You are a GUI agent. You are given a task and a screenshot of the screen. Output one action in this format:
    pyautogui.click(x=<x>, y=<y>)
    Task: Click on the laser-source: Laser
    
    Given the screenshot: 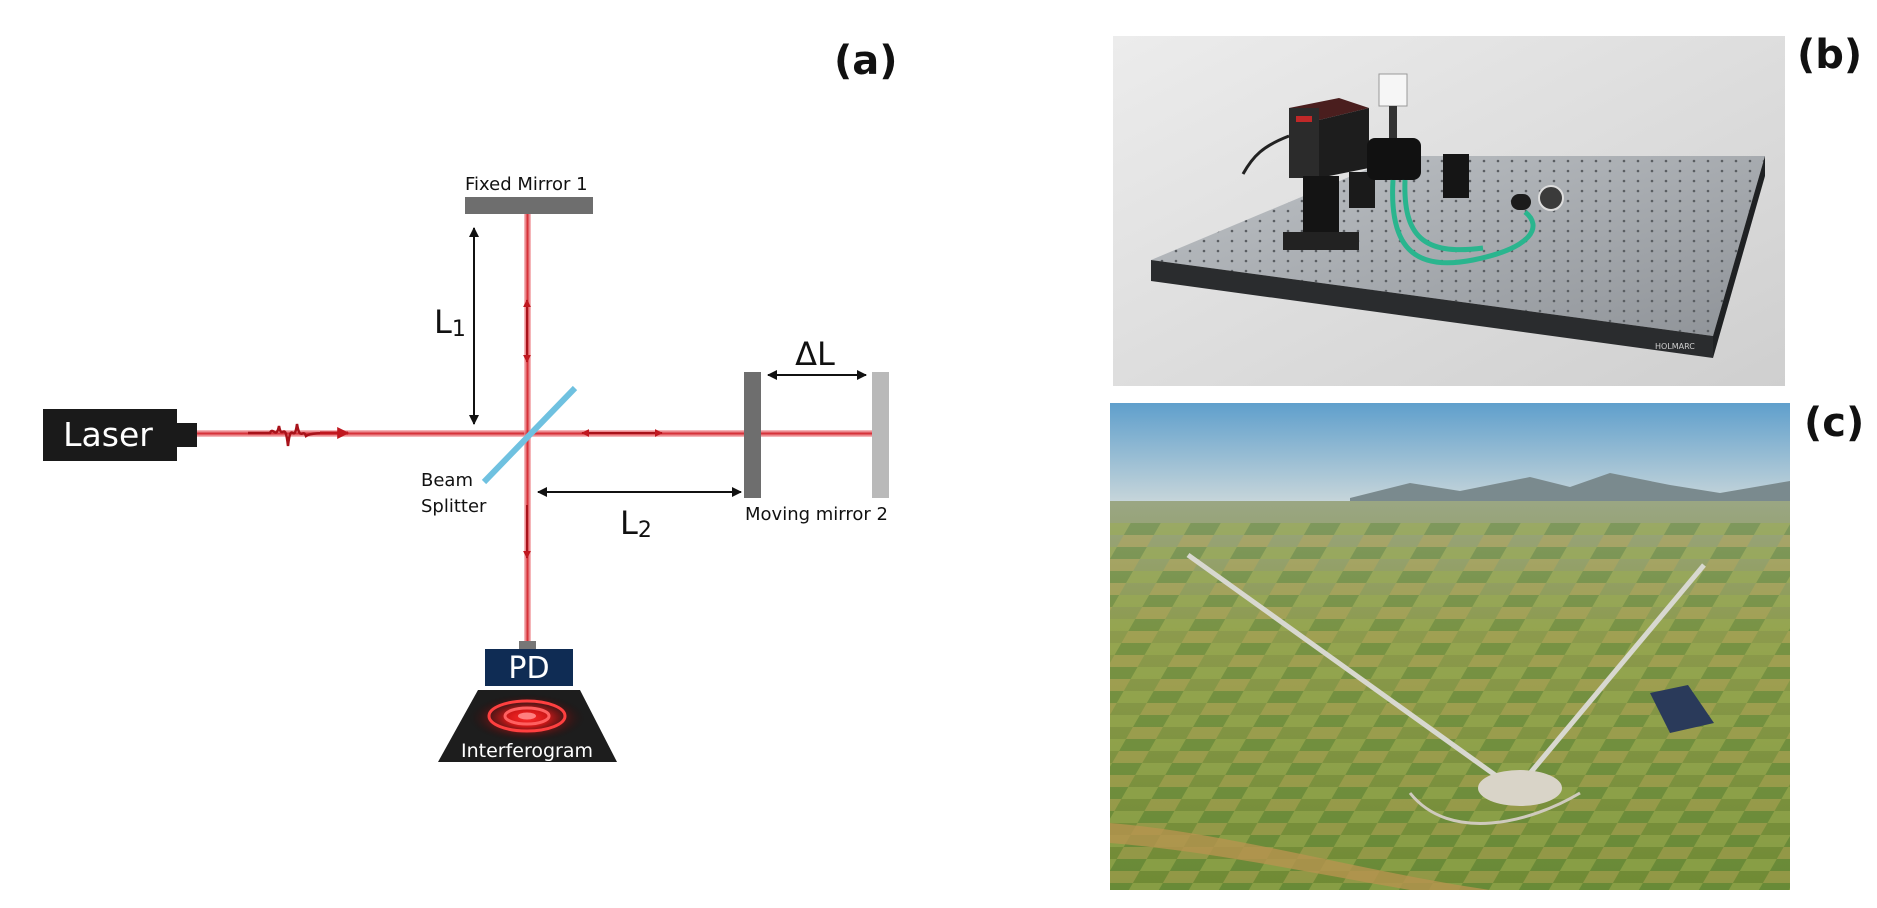 What is the action you would take?
    pyautogui.click(x=120, y=435)
    